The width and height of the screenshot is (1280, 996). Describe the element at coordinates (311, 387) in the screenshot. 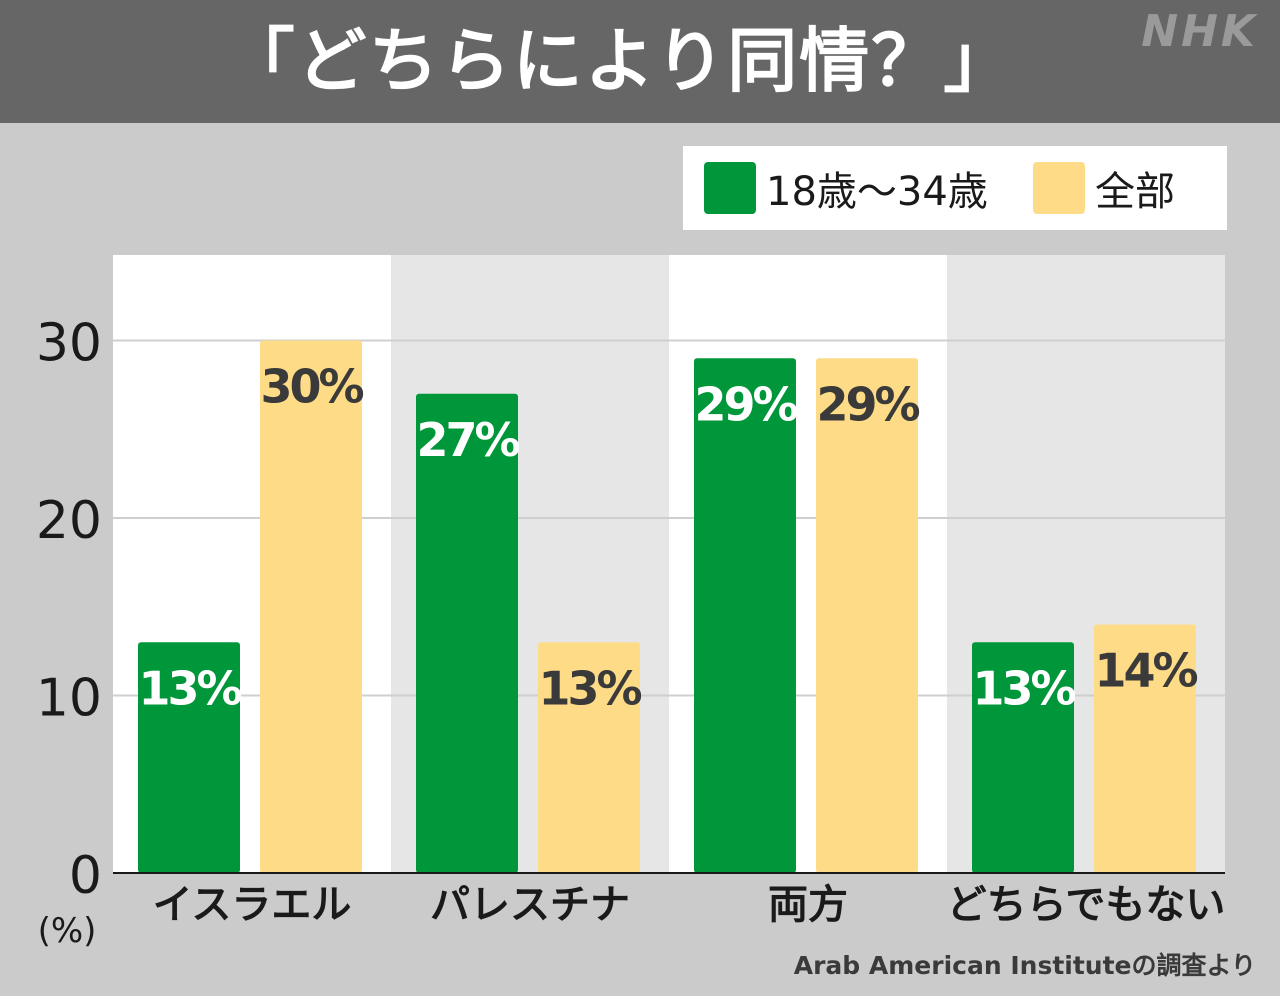

I see `bar-data-label: 30%` at that location.